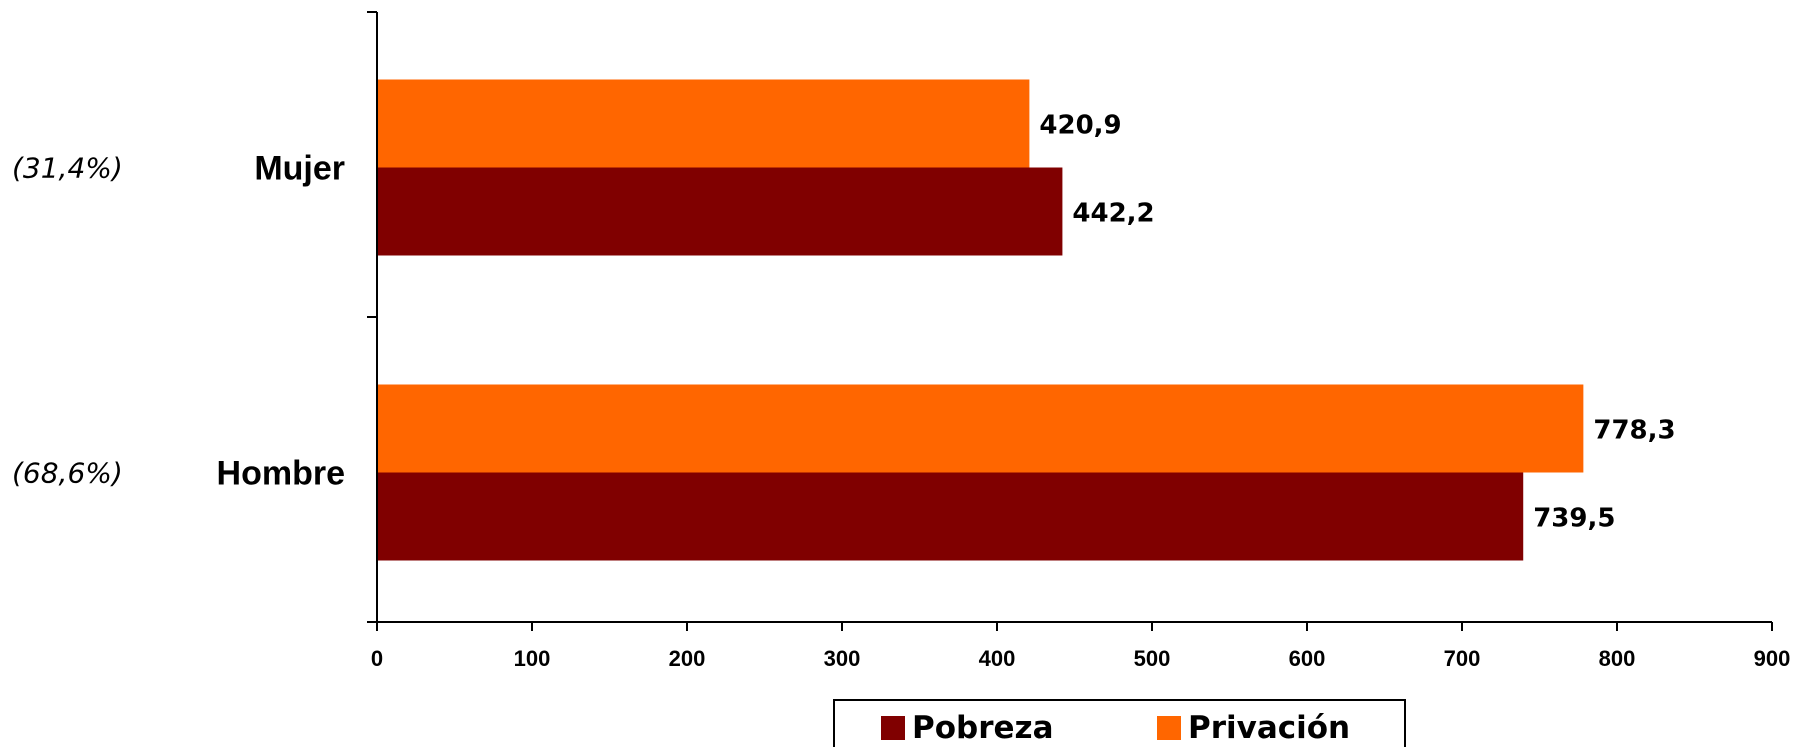 This screenshot has height=747, width=1799. What do you see at coordinates (951, 516) in the screenshot?
I see `bar-pobreza-hombre` at bounding box center [951, 516].